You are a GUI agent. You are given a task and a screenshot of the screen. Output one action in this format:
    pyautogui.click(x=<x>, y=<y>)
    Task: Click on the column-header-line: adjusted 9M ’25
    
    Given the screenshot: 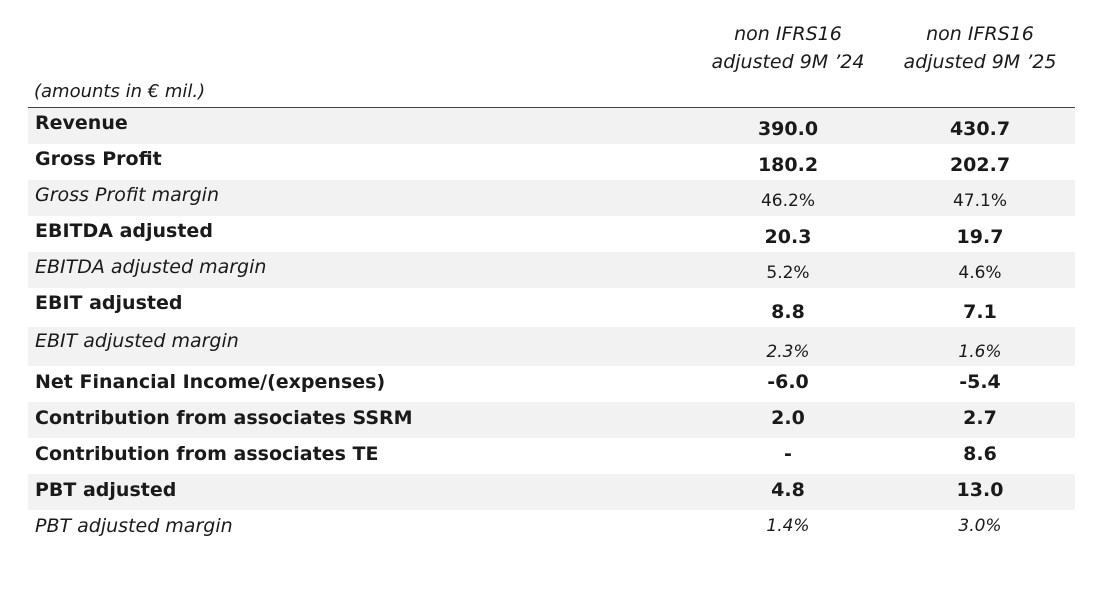 What is the action you would take?
    pyautogui.click(x=980, y=62)
    